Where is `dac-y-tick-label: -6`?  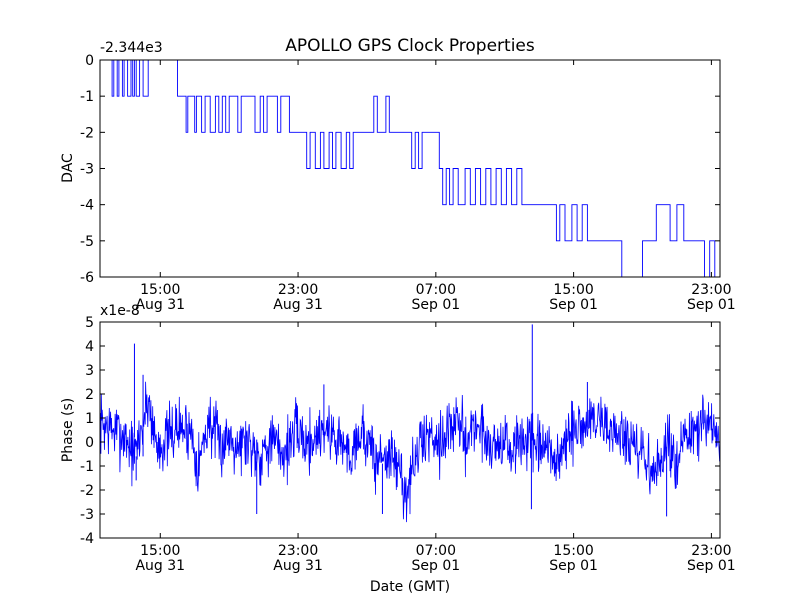
dac-y-tick-label: -6 is located at coordinates (87, 278).